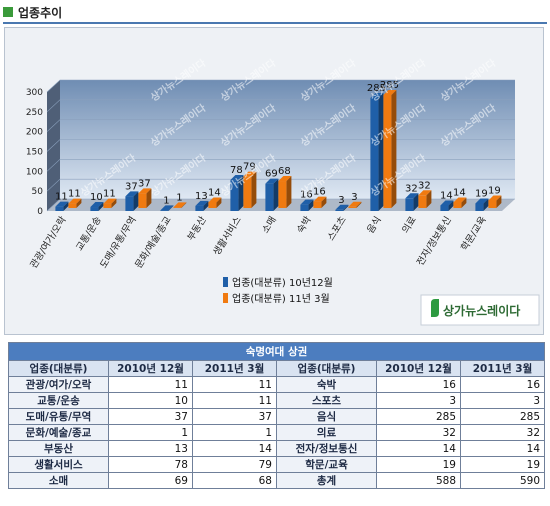  Describe the element at coordinates (150, 400) in the screenshot. I see `table-cell-value: 10` at that location.